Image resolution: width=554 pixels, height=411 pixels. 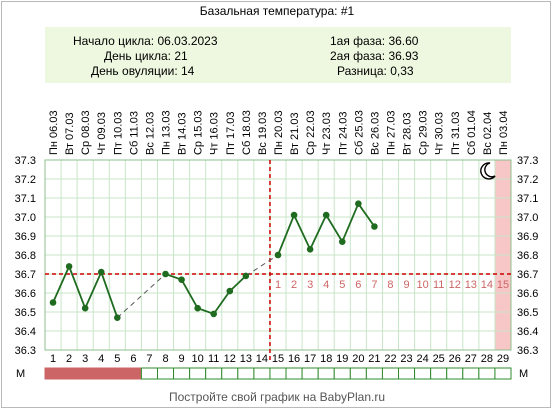 I want to click on difference-value: 0,33, so click(x=402, y=71).